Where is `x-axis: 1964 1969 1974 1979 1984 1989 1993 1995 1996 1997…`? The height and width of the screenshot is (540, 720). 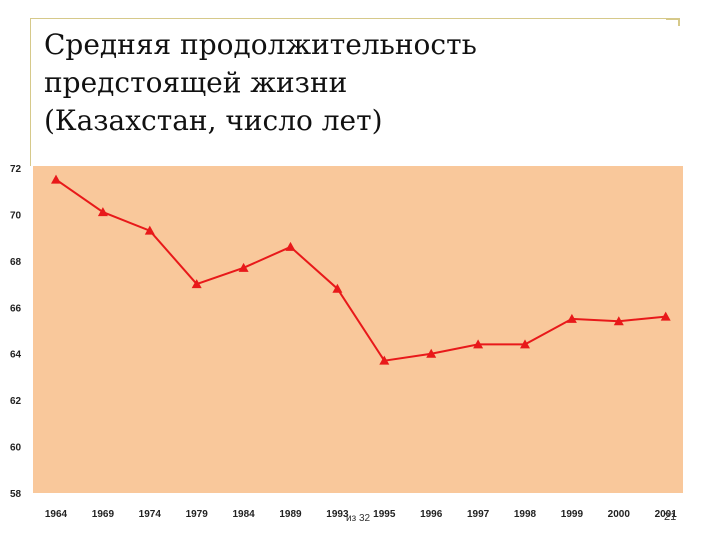
x-axis: 1964 1969 1974 1979 1984 1989 1993 1995 1996 1997… is located at coordinates (361, 514).